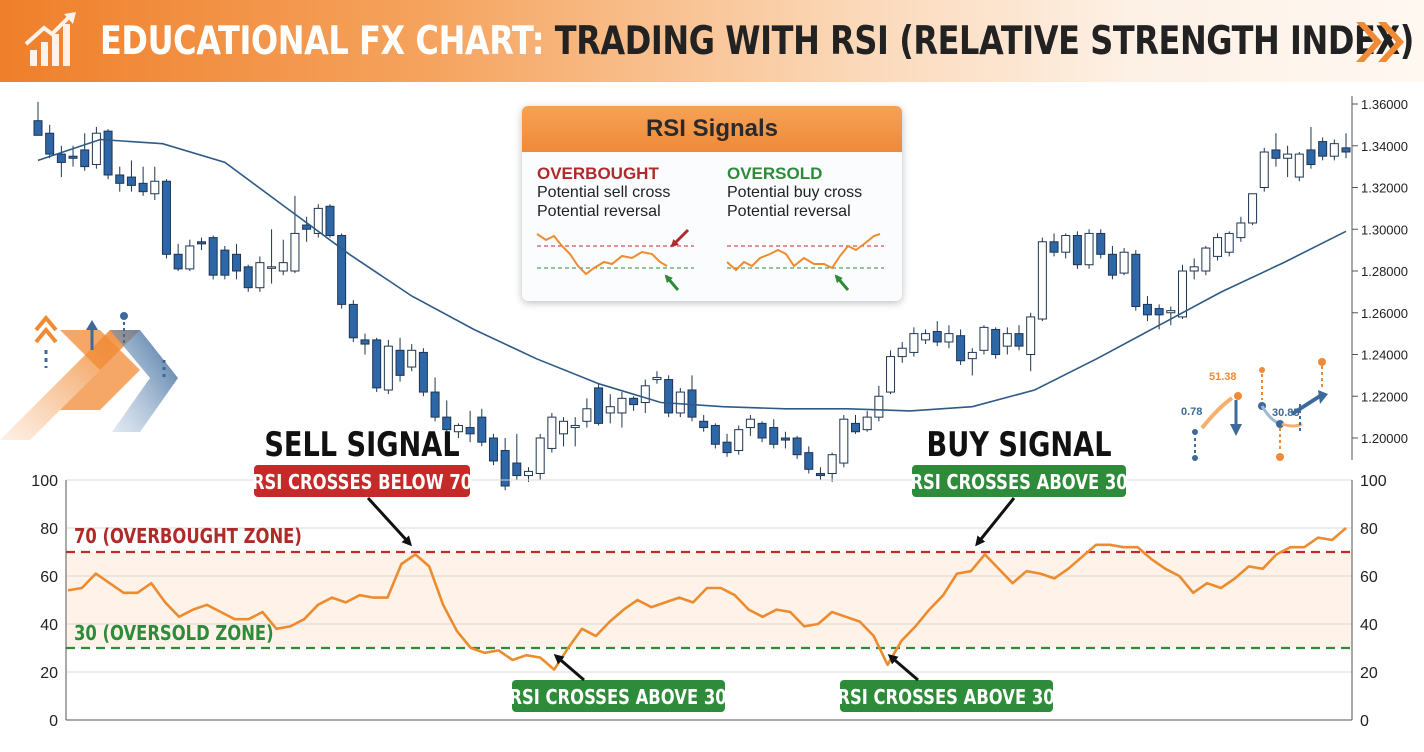  What do you see at coordinates (946, 683) in the screenshot?
I see `callout-buy-cross-right: RSI CROSSES ABOVE 30` at bounding box center [946, 683].